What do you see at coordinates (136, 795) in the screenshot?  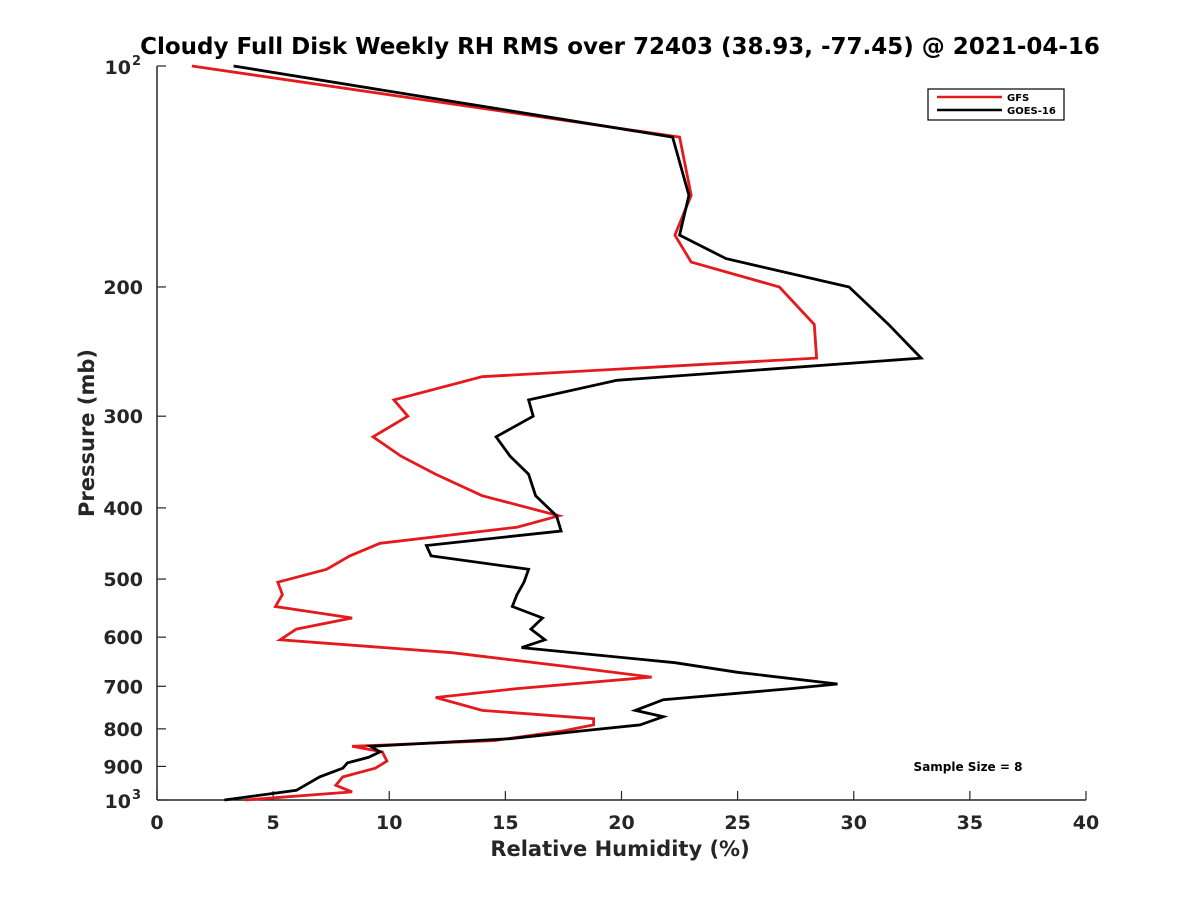 I see `y-tick-exponent: 3` at bounding box center [136, 795].